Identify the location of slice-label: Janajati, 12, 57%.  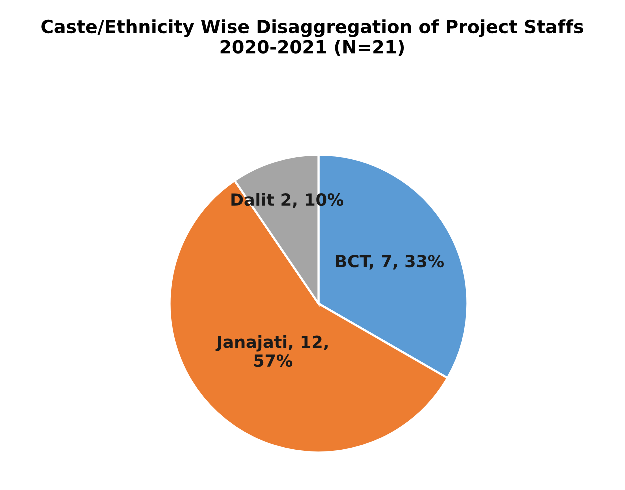
(272, 351).